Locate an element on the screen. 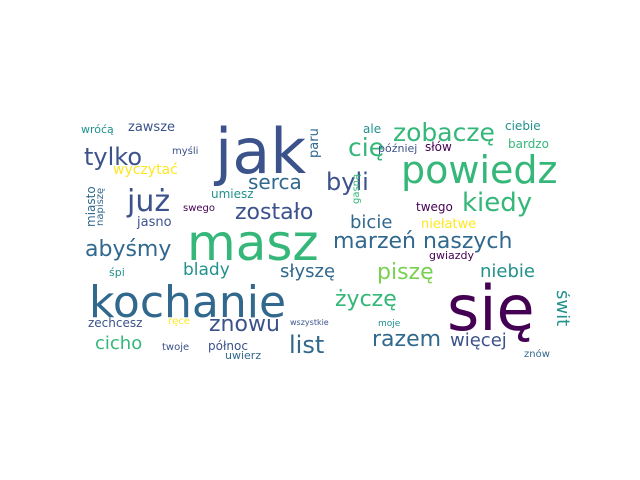  word: list is located at coordinates (307, 345).